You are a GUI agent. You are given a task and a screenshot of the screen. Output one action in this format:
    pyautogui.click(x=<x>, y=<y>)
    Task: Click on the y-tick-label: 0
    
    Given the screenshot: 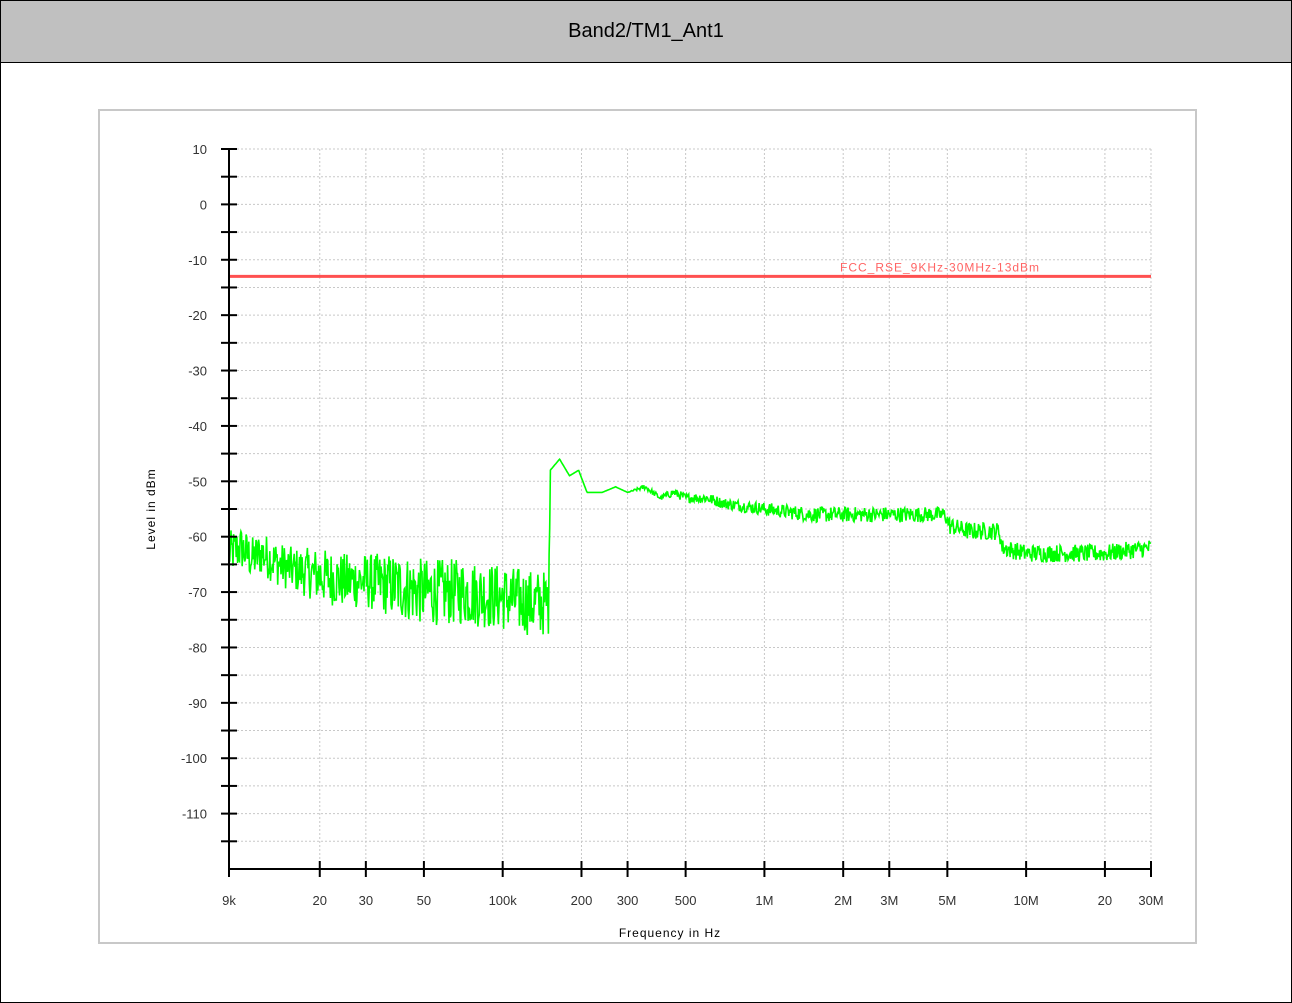 What is the action you would take?
    pyautogui.click(x=203, y=204)
    